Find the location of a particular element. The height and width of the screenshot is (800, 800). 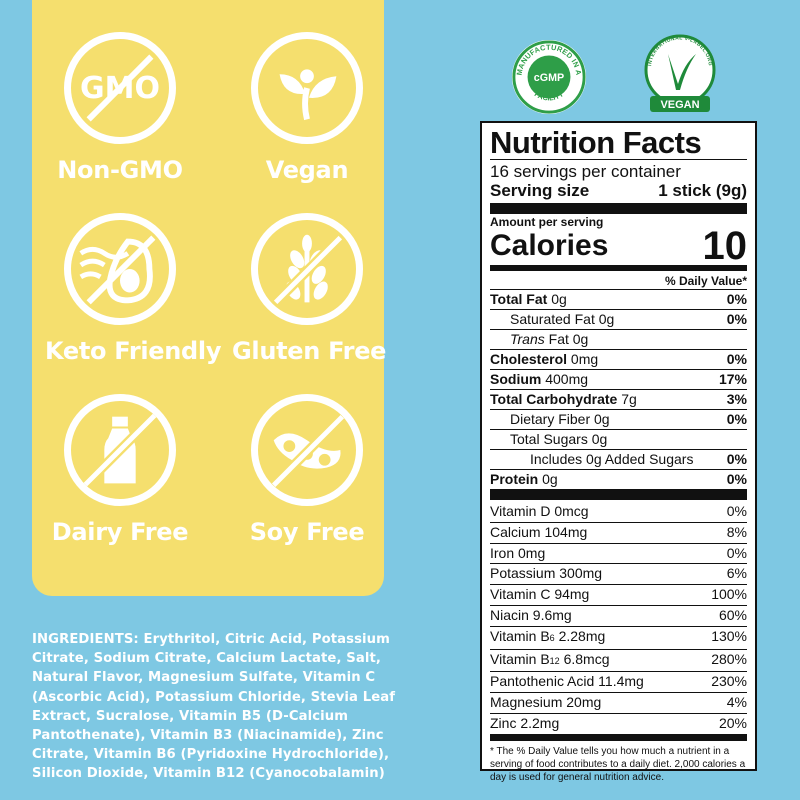

row-dietary-fiber: Dietary Fiber 0g 0% is located at coordinates (618, 420).